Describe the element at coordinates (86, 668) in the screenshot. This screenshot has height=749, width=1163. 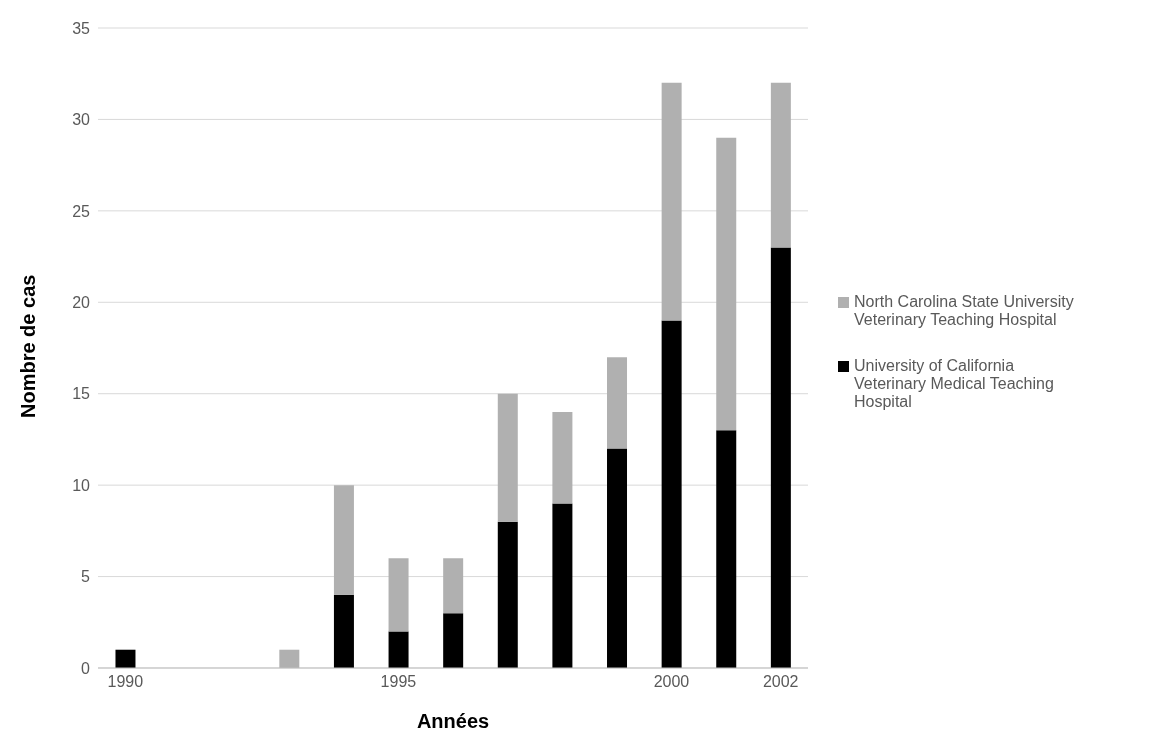
I see `y-tick-label: 0` at that location.